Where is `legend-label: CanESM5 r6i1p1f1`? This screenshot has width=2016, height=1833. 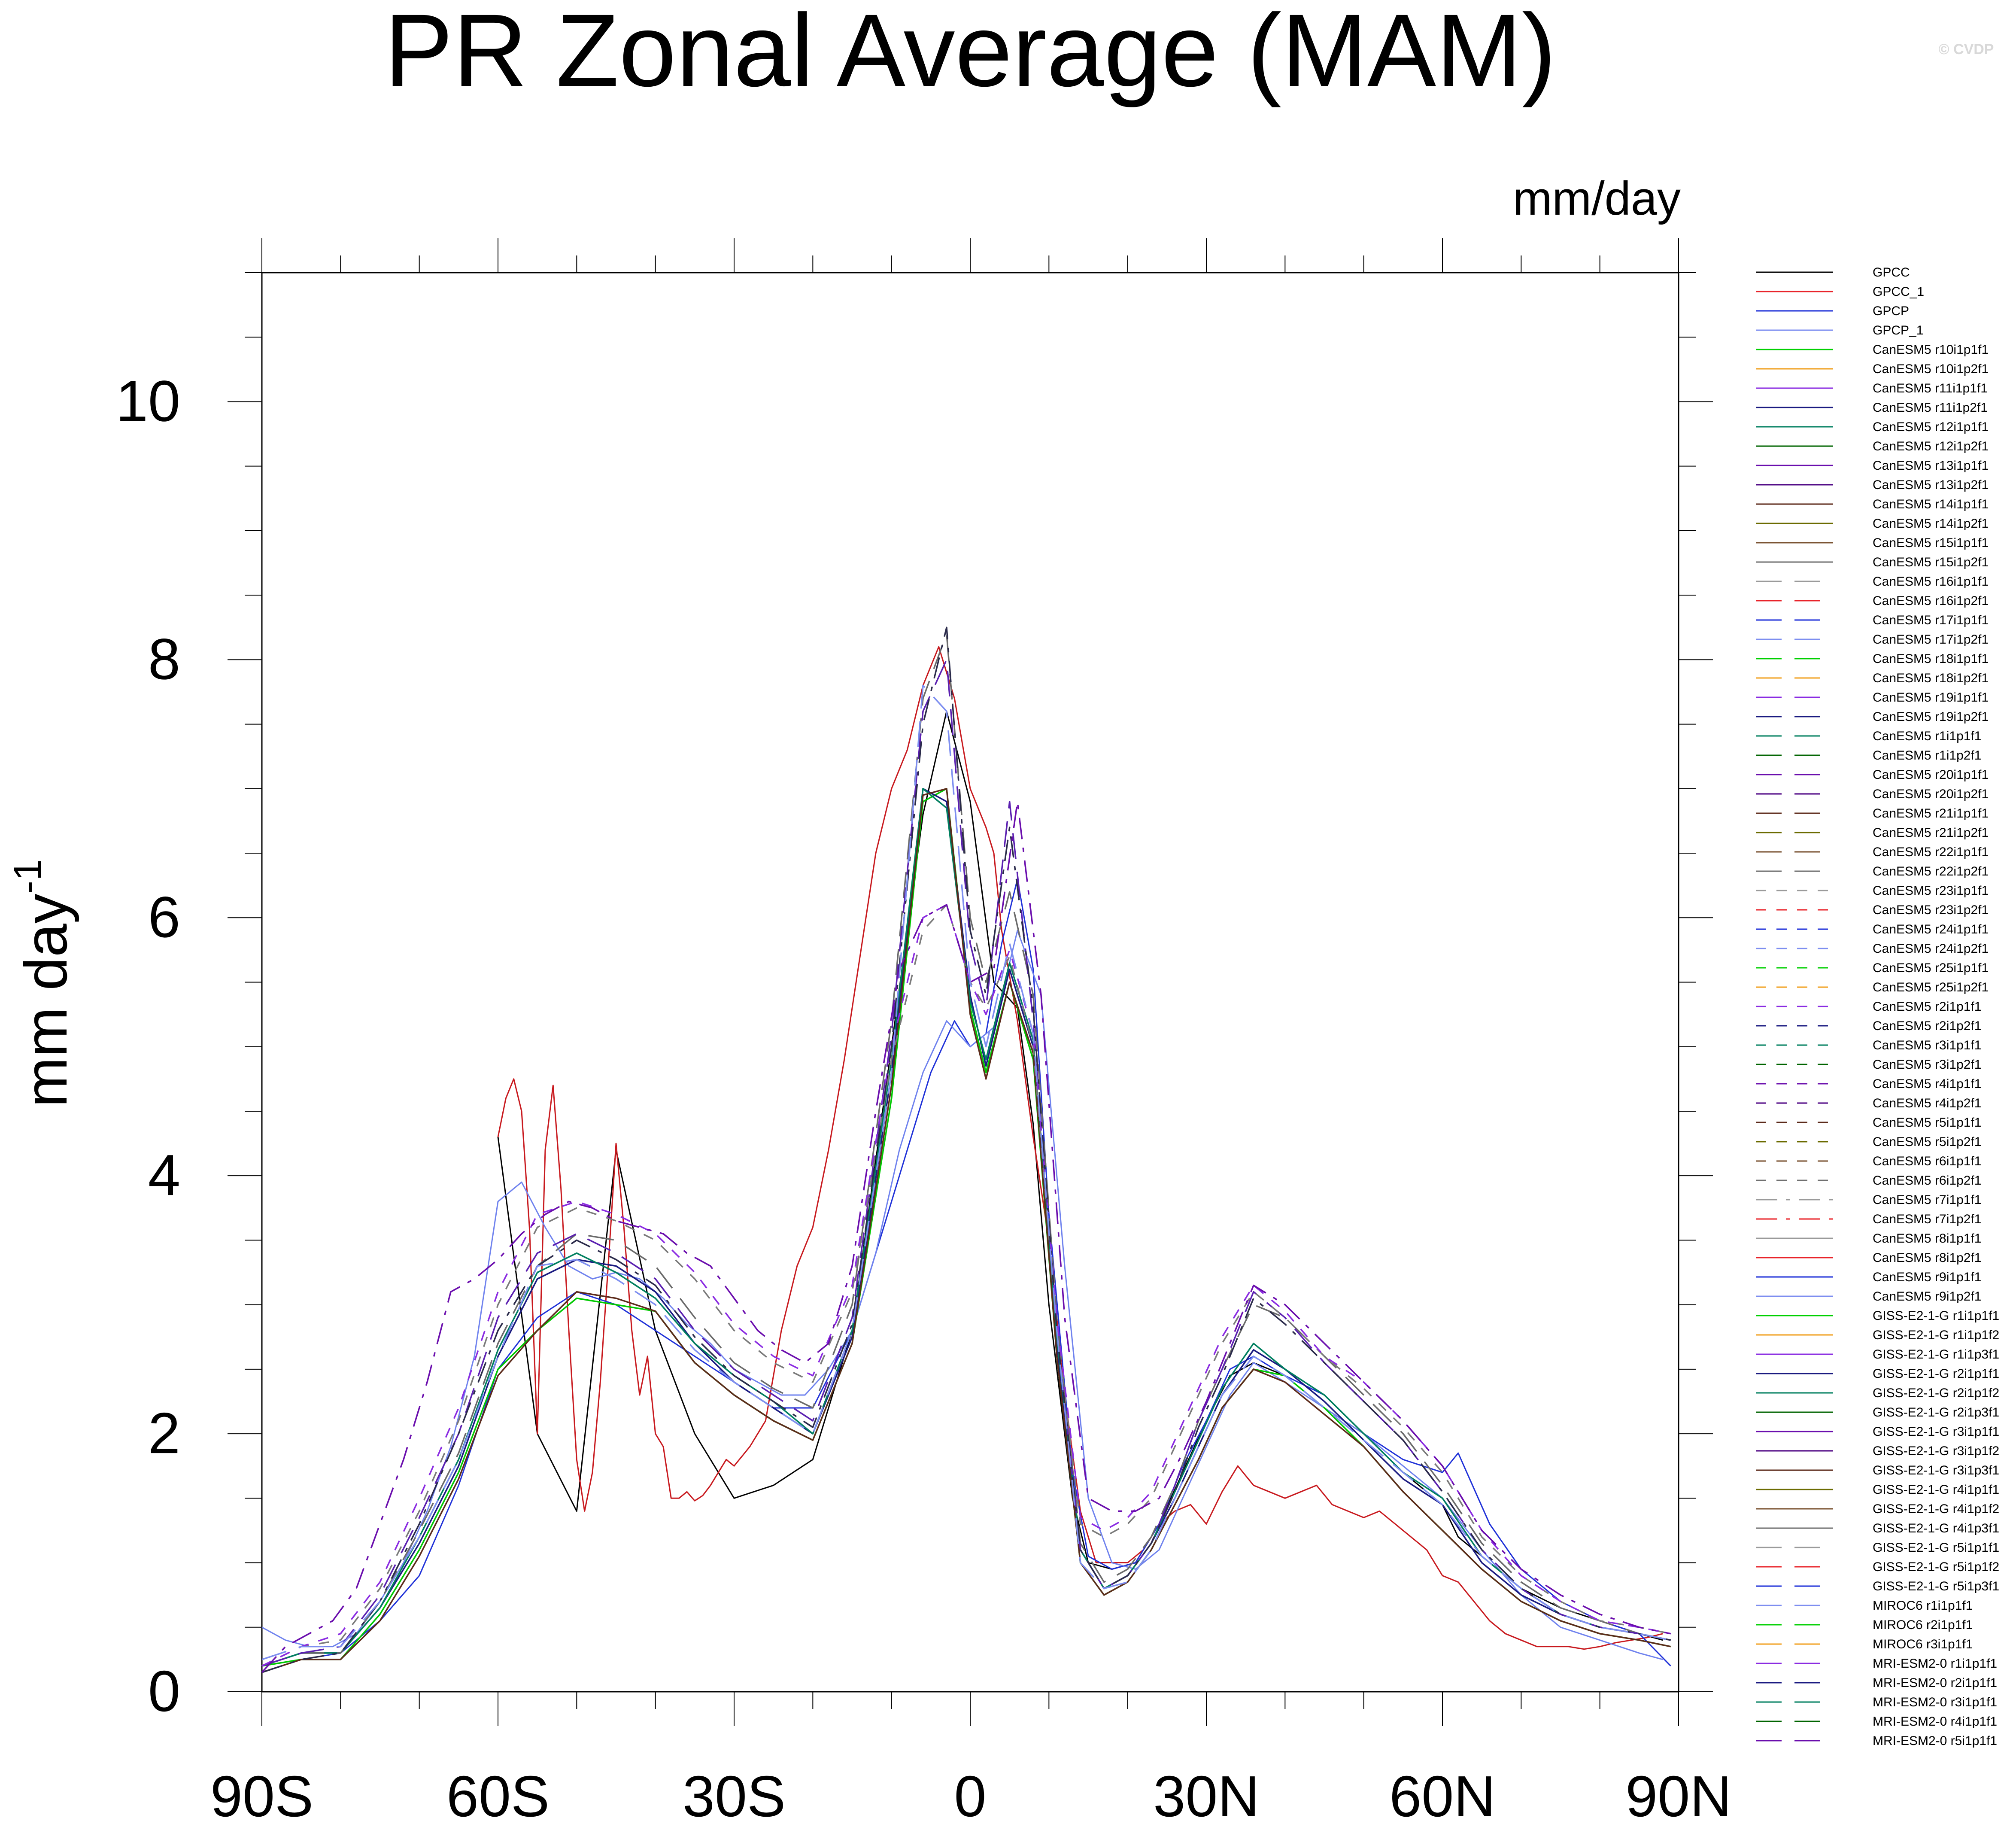
legend-label: CanESM5 r6i1p1f1 is located at coordinates (1927, 1161).